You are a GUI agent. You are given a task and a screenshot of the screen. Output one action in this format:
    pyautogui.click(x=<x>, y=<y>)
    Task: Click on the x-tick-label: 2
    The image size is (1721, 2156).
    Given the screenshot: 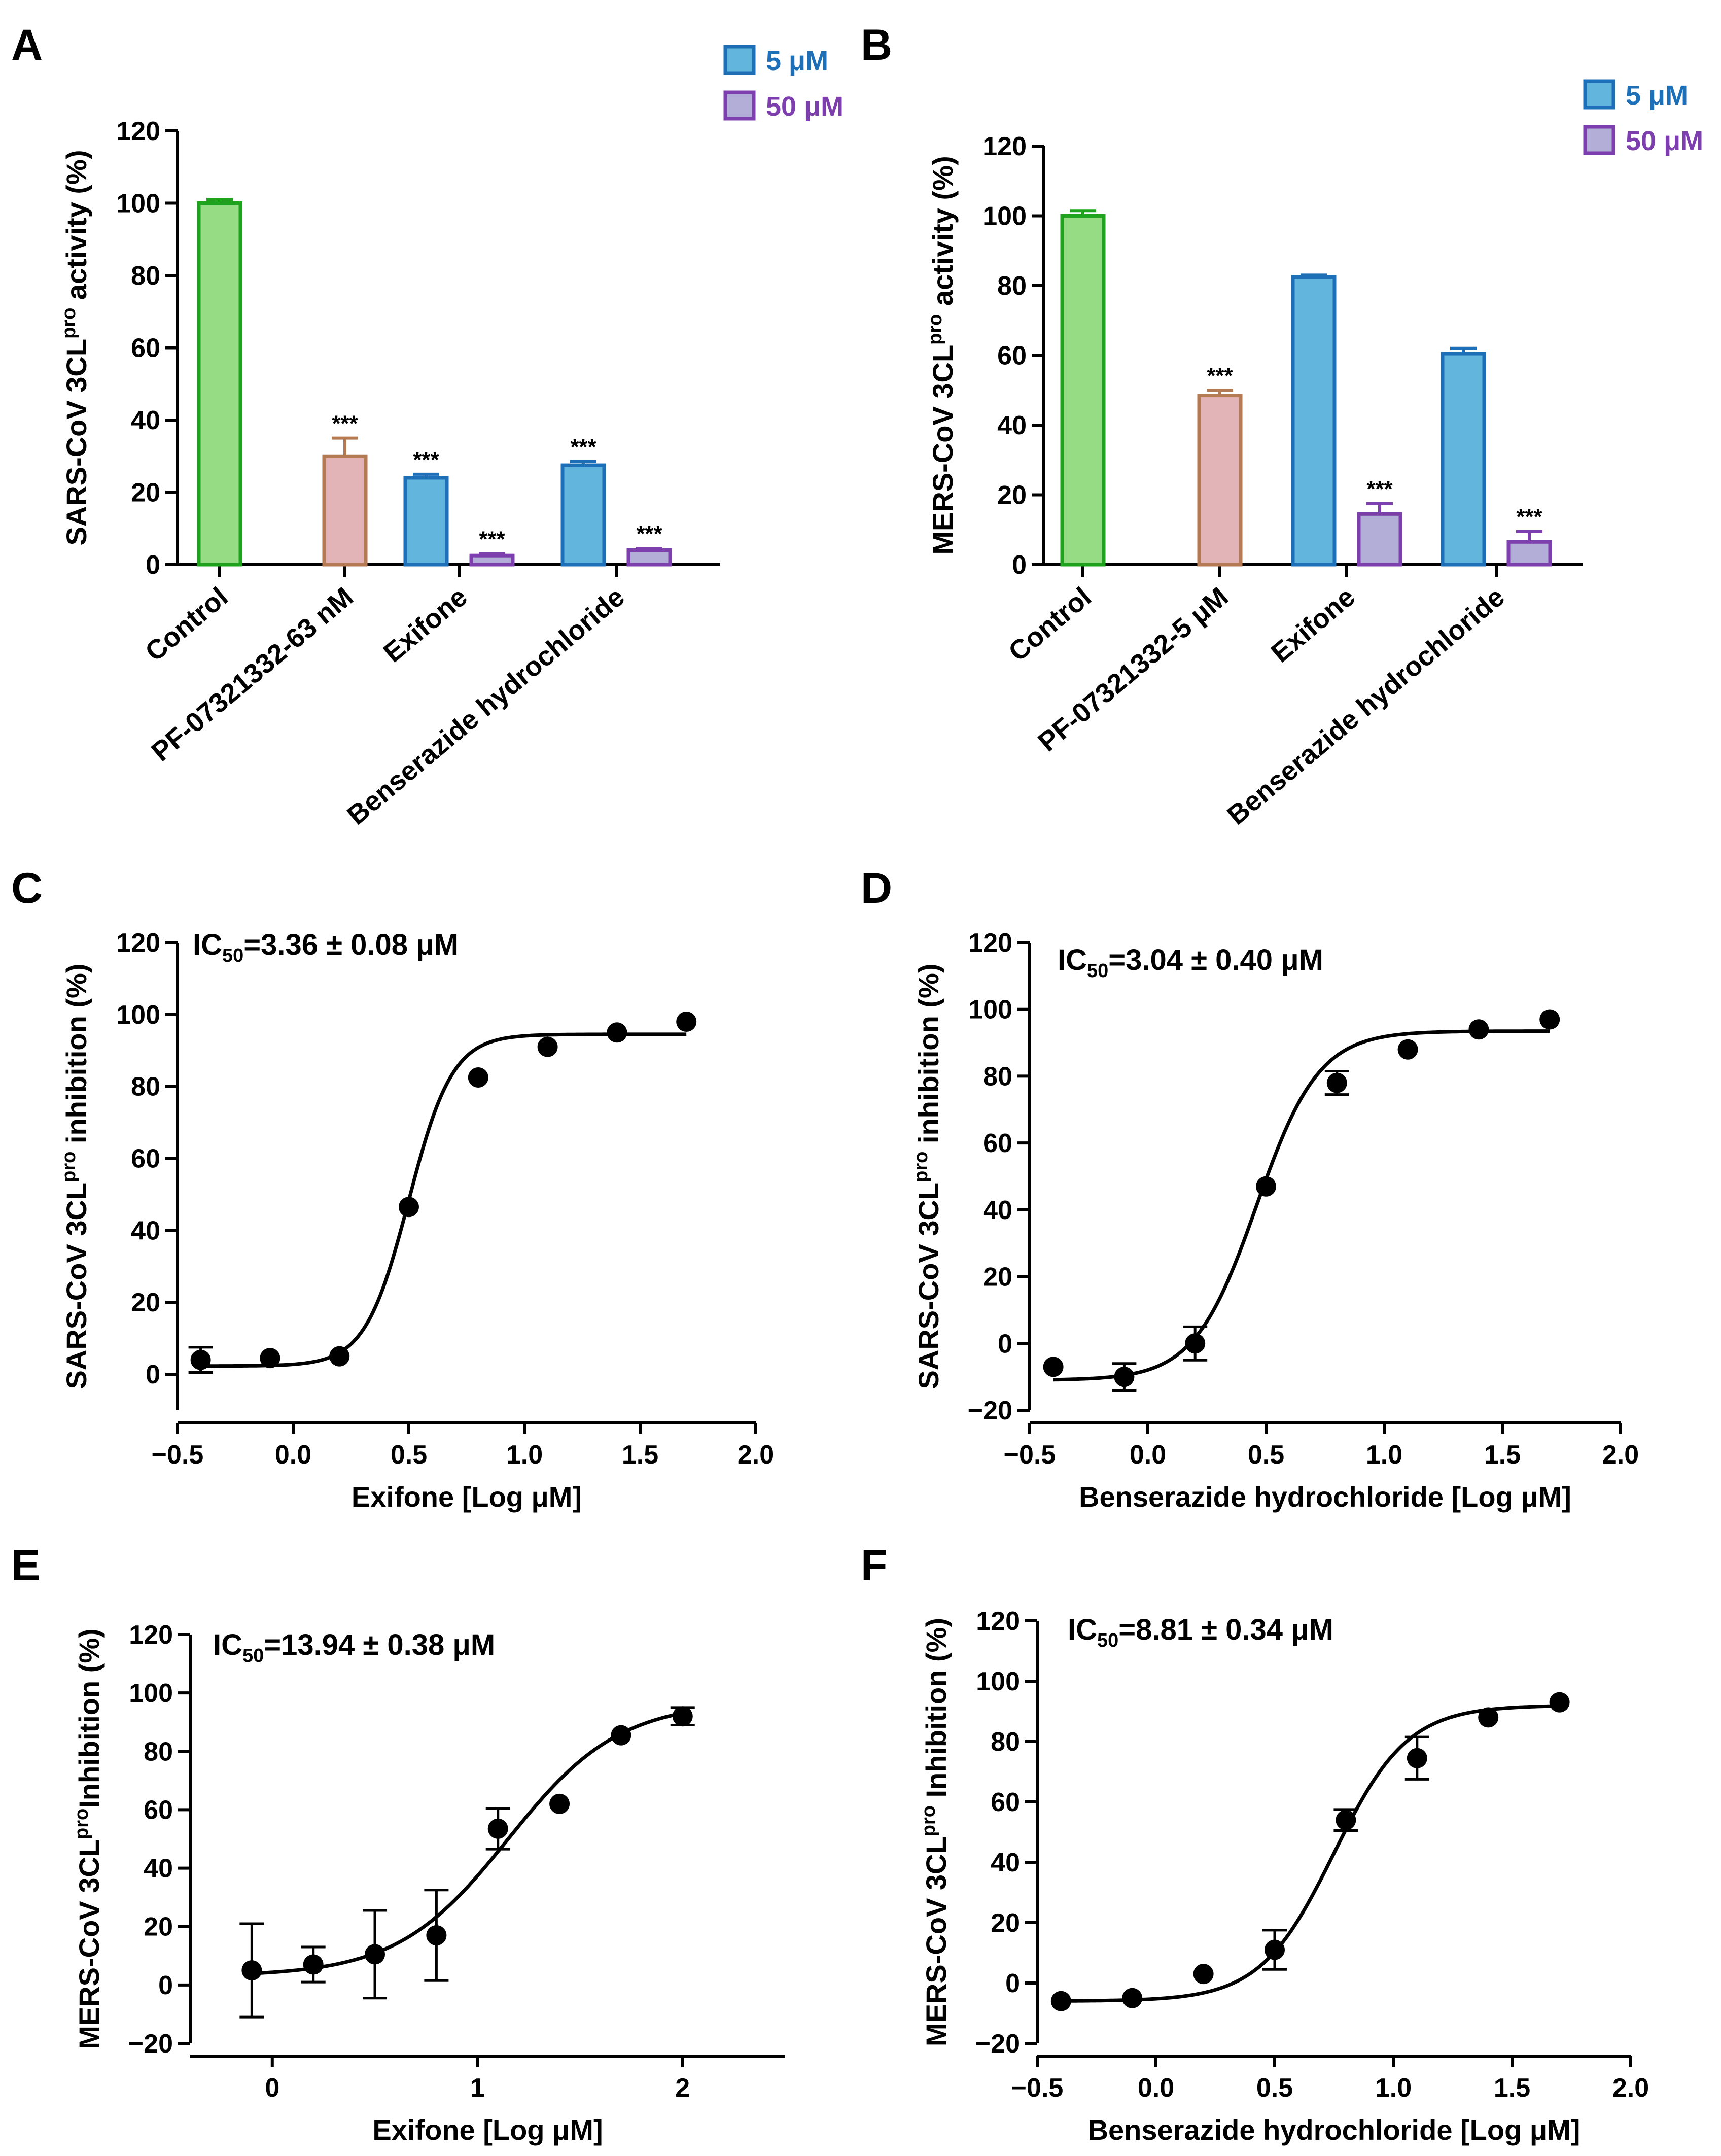 What is the action you would take?
    pyautogui.click(x=682, y=2088)
    